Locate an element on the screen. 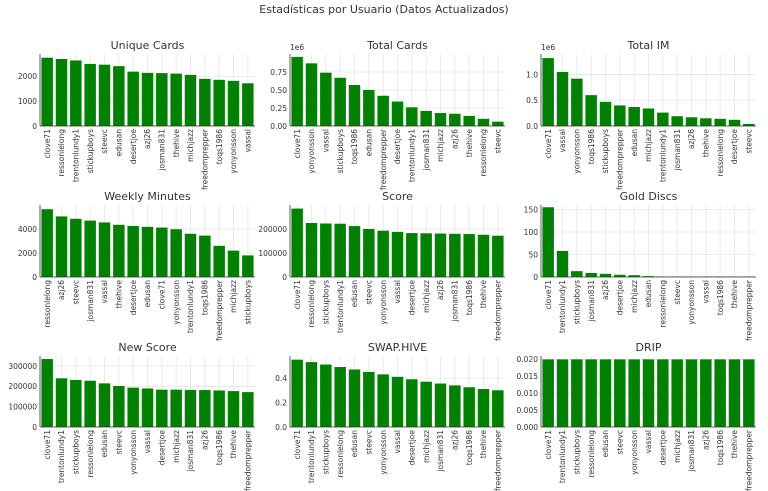 This screenshot has height=491, width=768. y-tick-label: 150 is located at coordinates (531, 209).